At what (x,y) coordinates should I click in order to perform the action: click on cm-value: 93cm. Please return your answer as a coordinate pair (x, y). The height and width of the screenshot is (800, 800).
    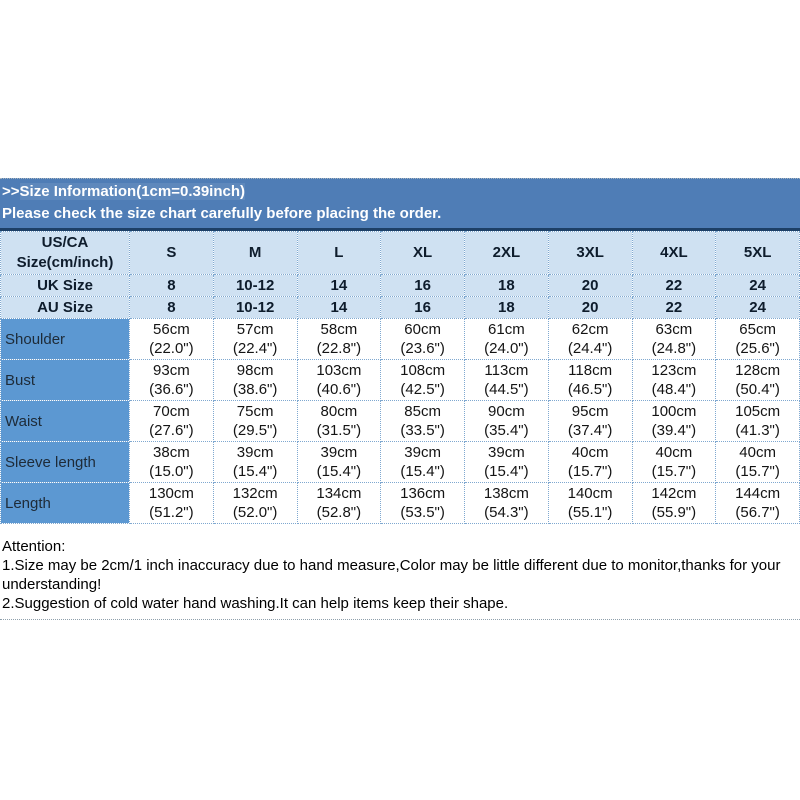
    Looking at the image, I should click on (171, 370).